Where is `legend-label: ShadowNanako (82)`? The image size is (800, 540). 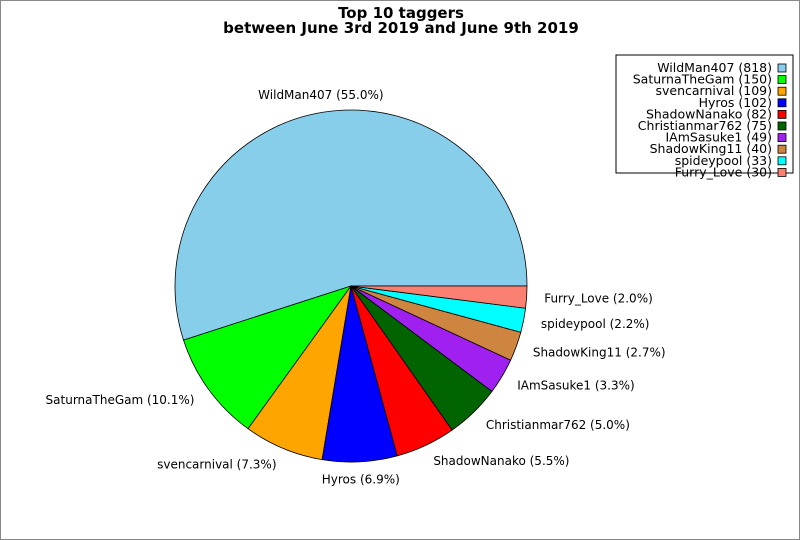
legend-label: ShadowNanako (82) is located at coordinates (709, 113).